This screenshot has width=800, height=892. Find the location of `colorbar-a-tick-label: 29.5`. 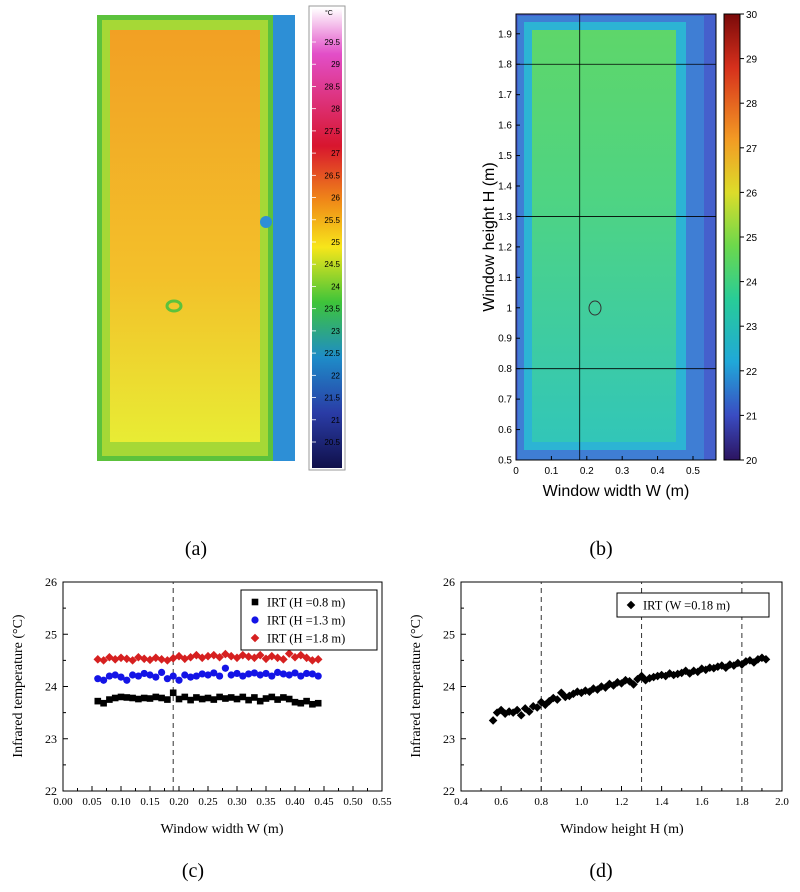

colorbar-a-tick-label: 29.5 is located at coordinates (332, 42).